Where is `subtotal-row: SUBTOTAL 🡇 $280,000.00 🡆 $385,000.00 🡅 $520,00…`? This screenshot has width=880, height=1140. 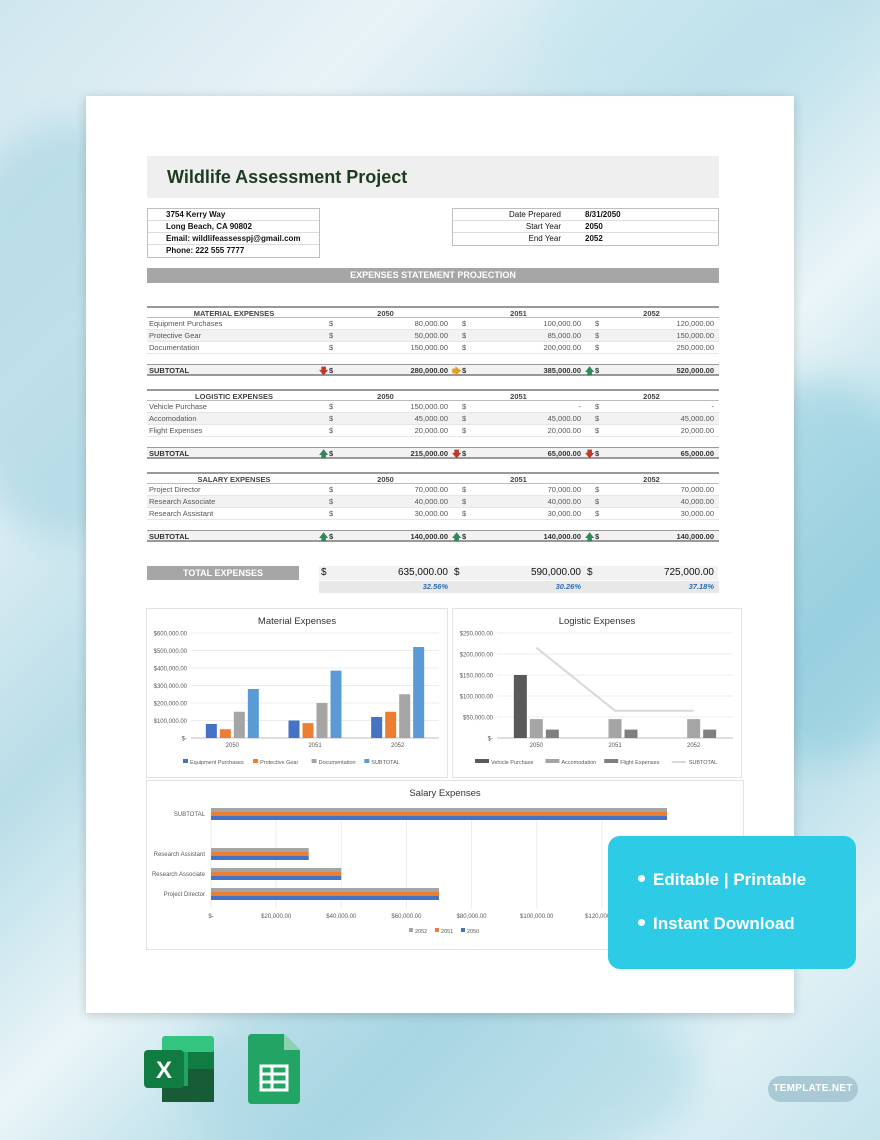
subtotal-row: SUBTOTAL 🡇 $280,000.00 🡆 $385,000.00 🡅 $520,00… is located at coordinates (433, 370).